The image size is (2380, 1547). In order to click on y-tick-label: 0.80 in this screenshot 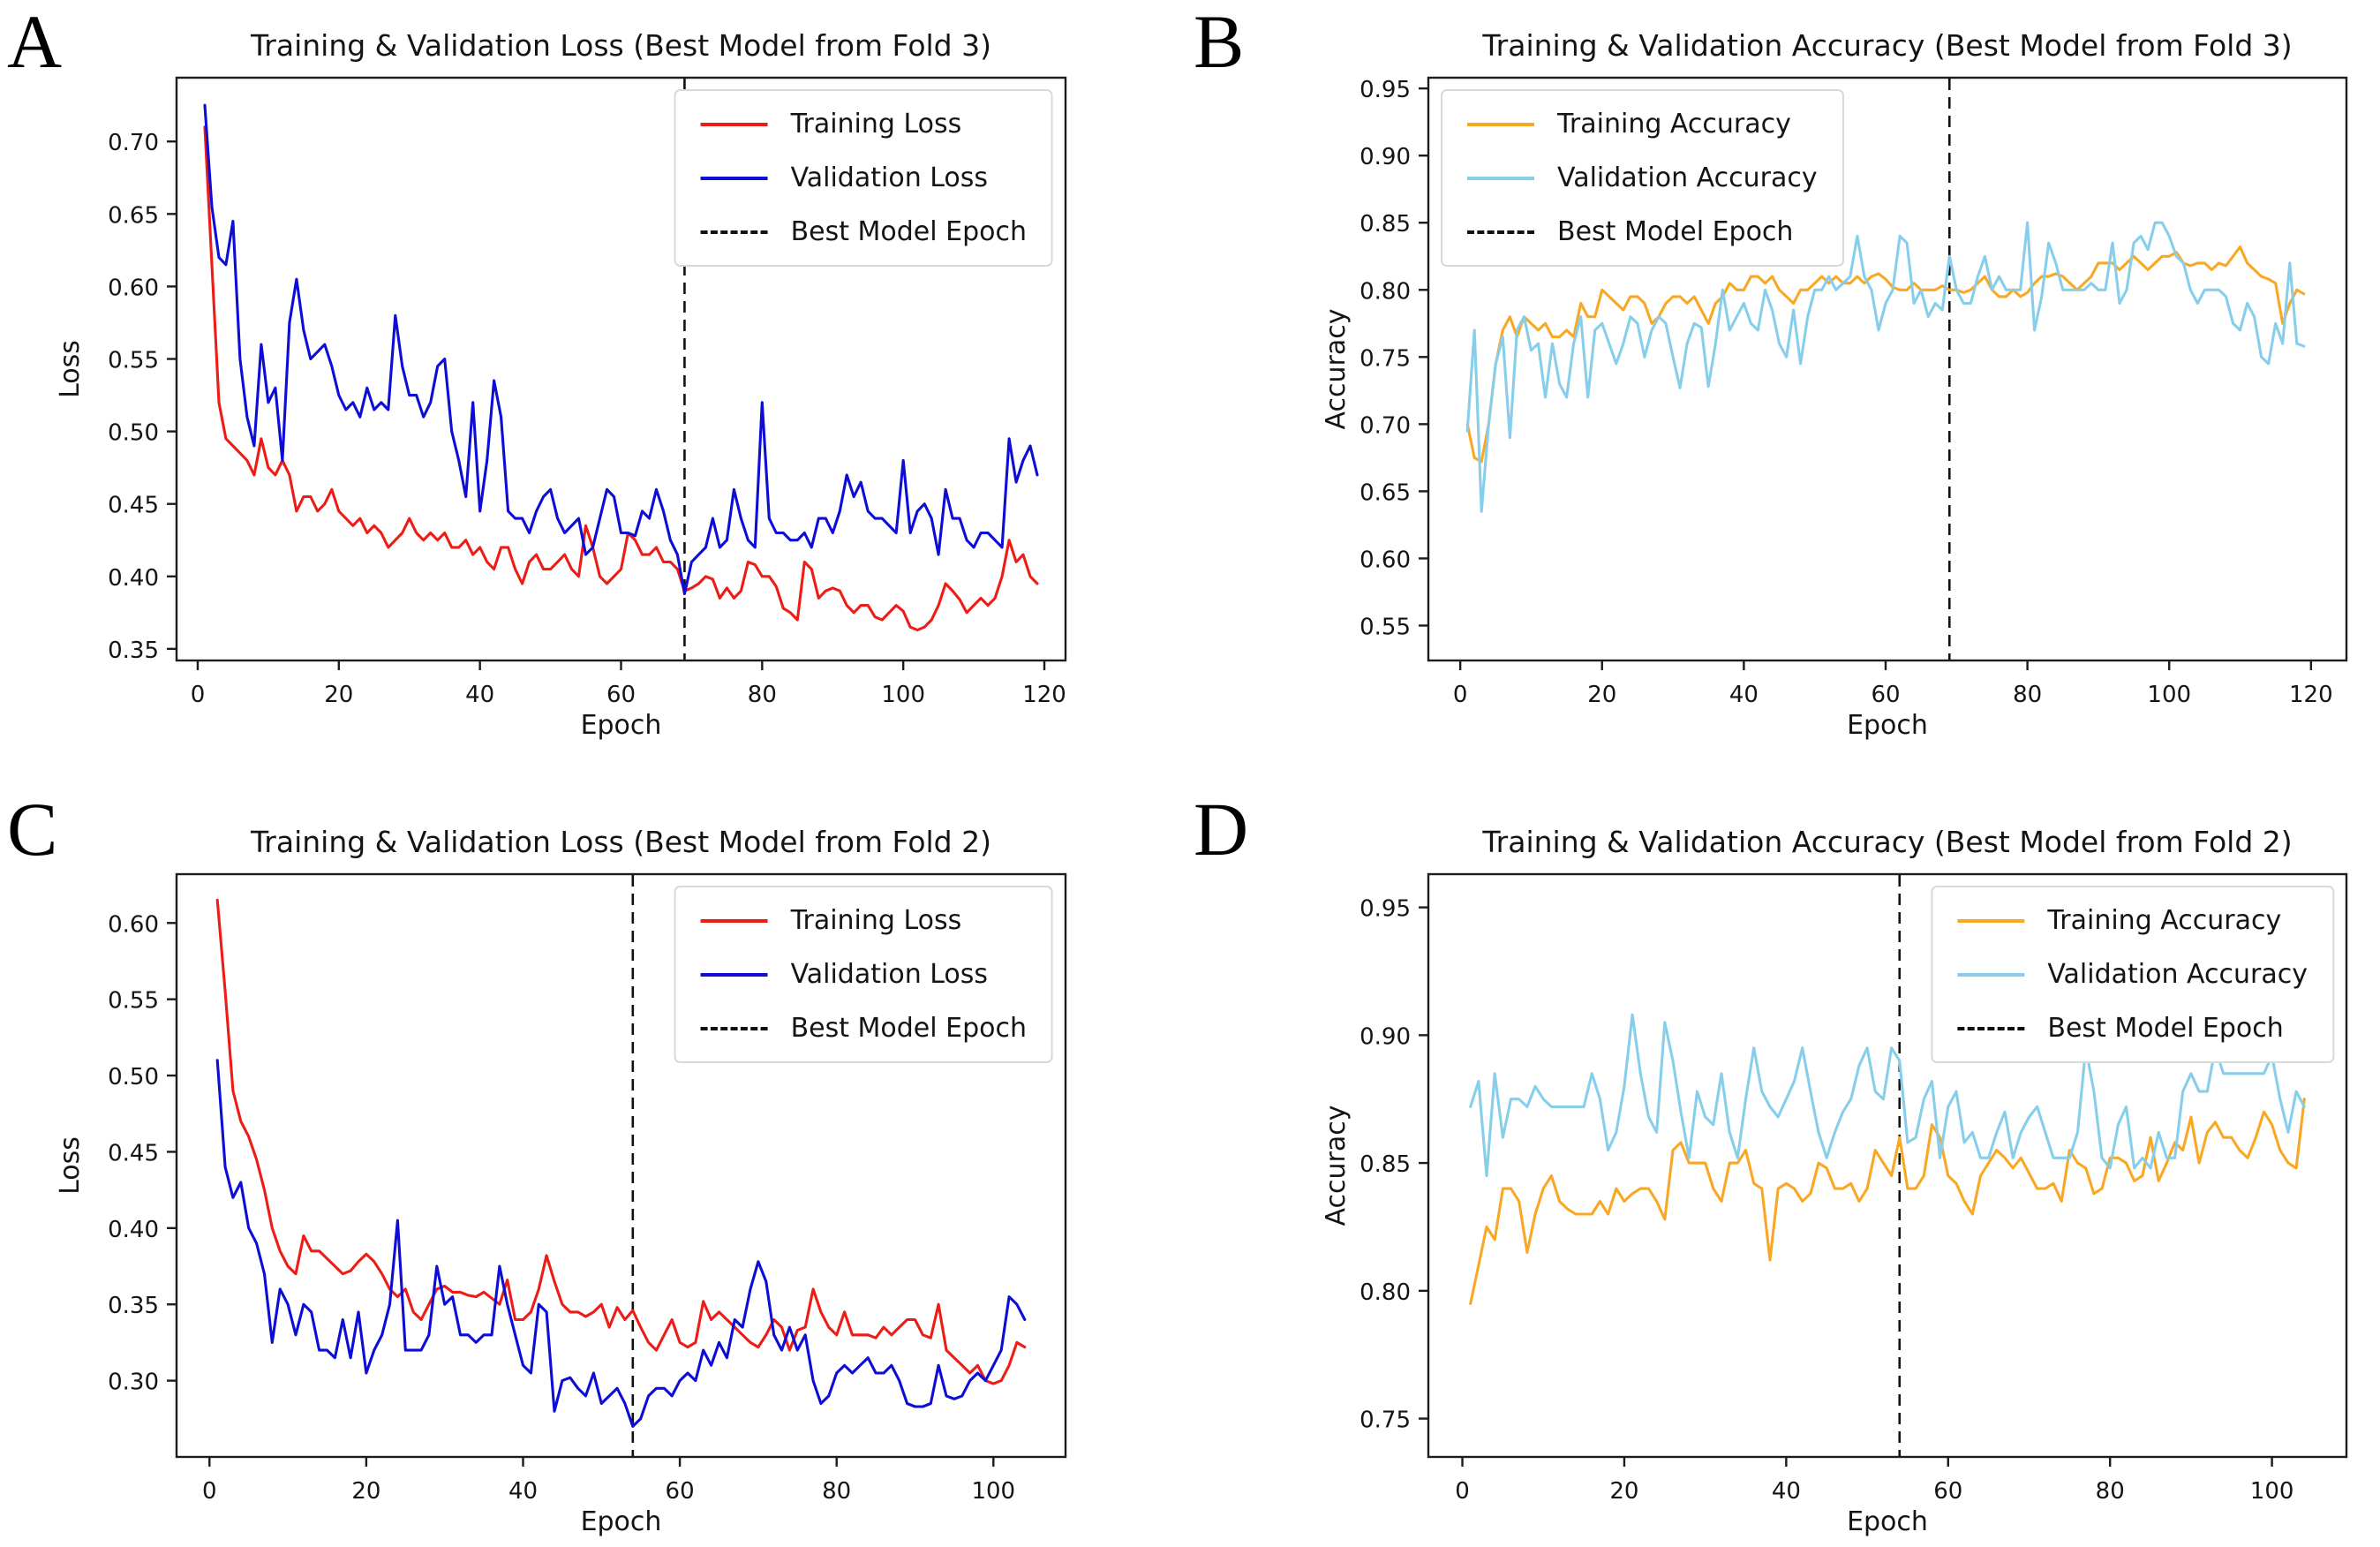, I will do `click(1385, 291)`.